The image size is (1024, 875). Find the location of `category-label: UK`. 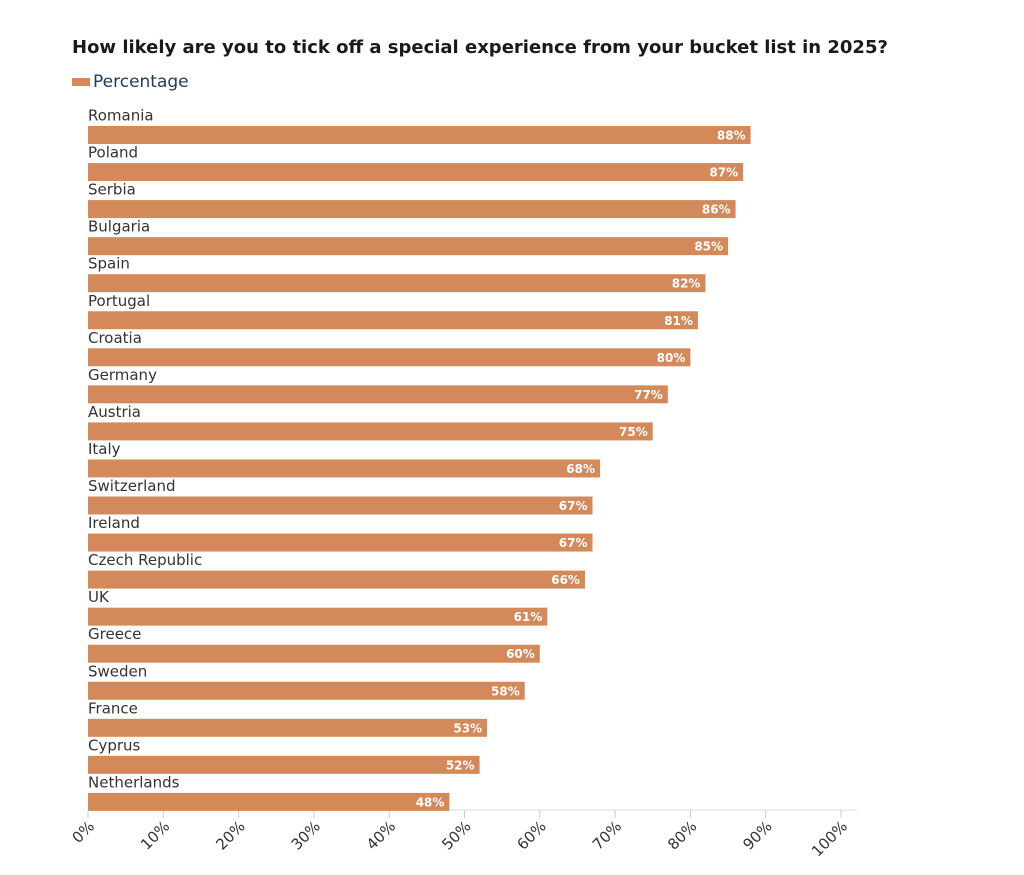

category-label: UK is located at coordinates (99, 597).